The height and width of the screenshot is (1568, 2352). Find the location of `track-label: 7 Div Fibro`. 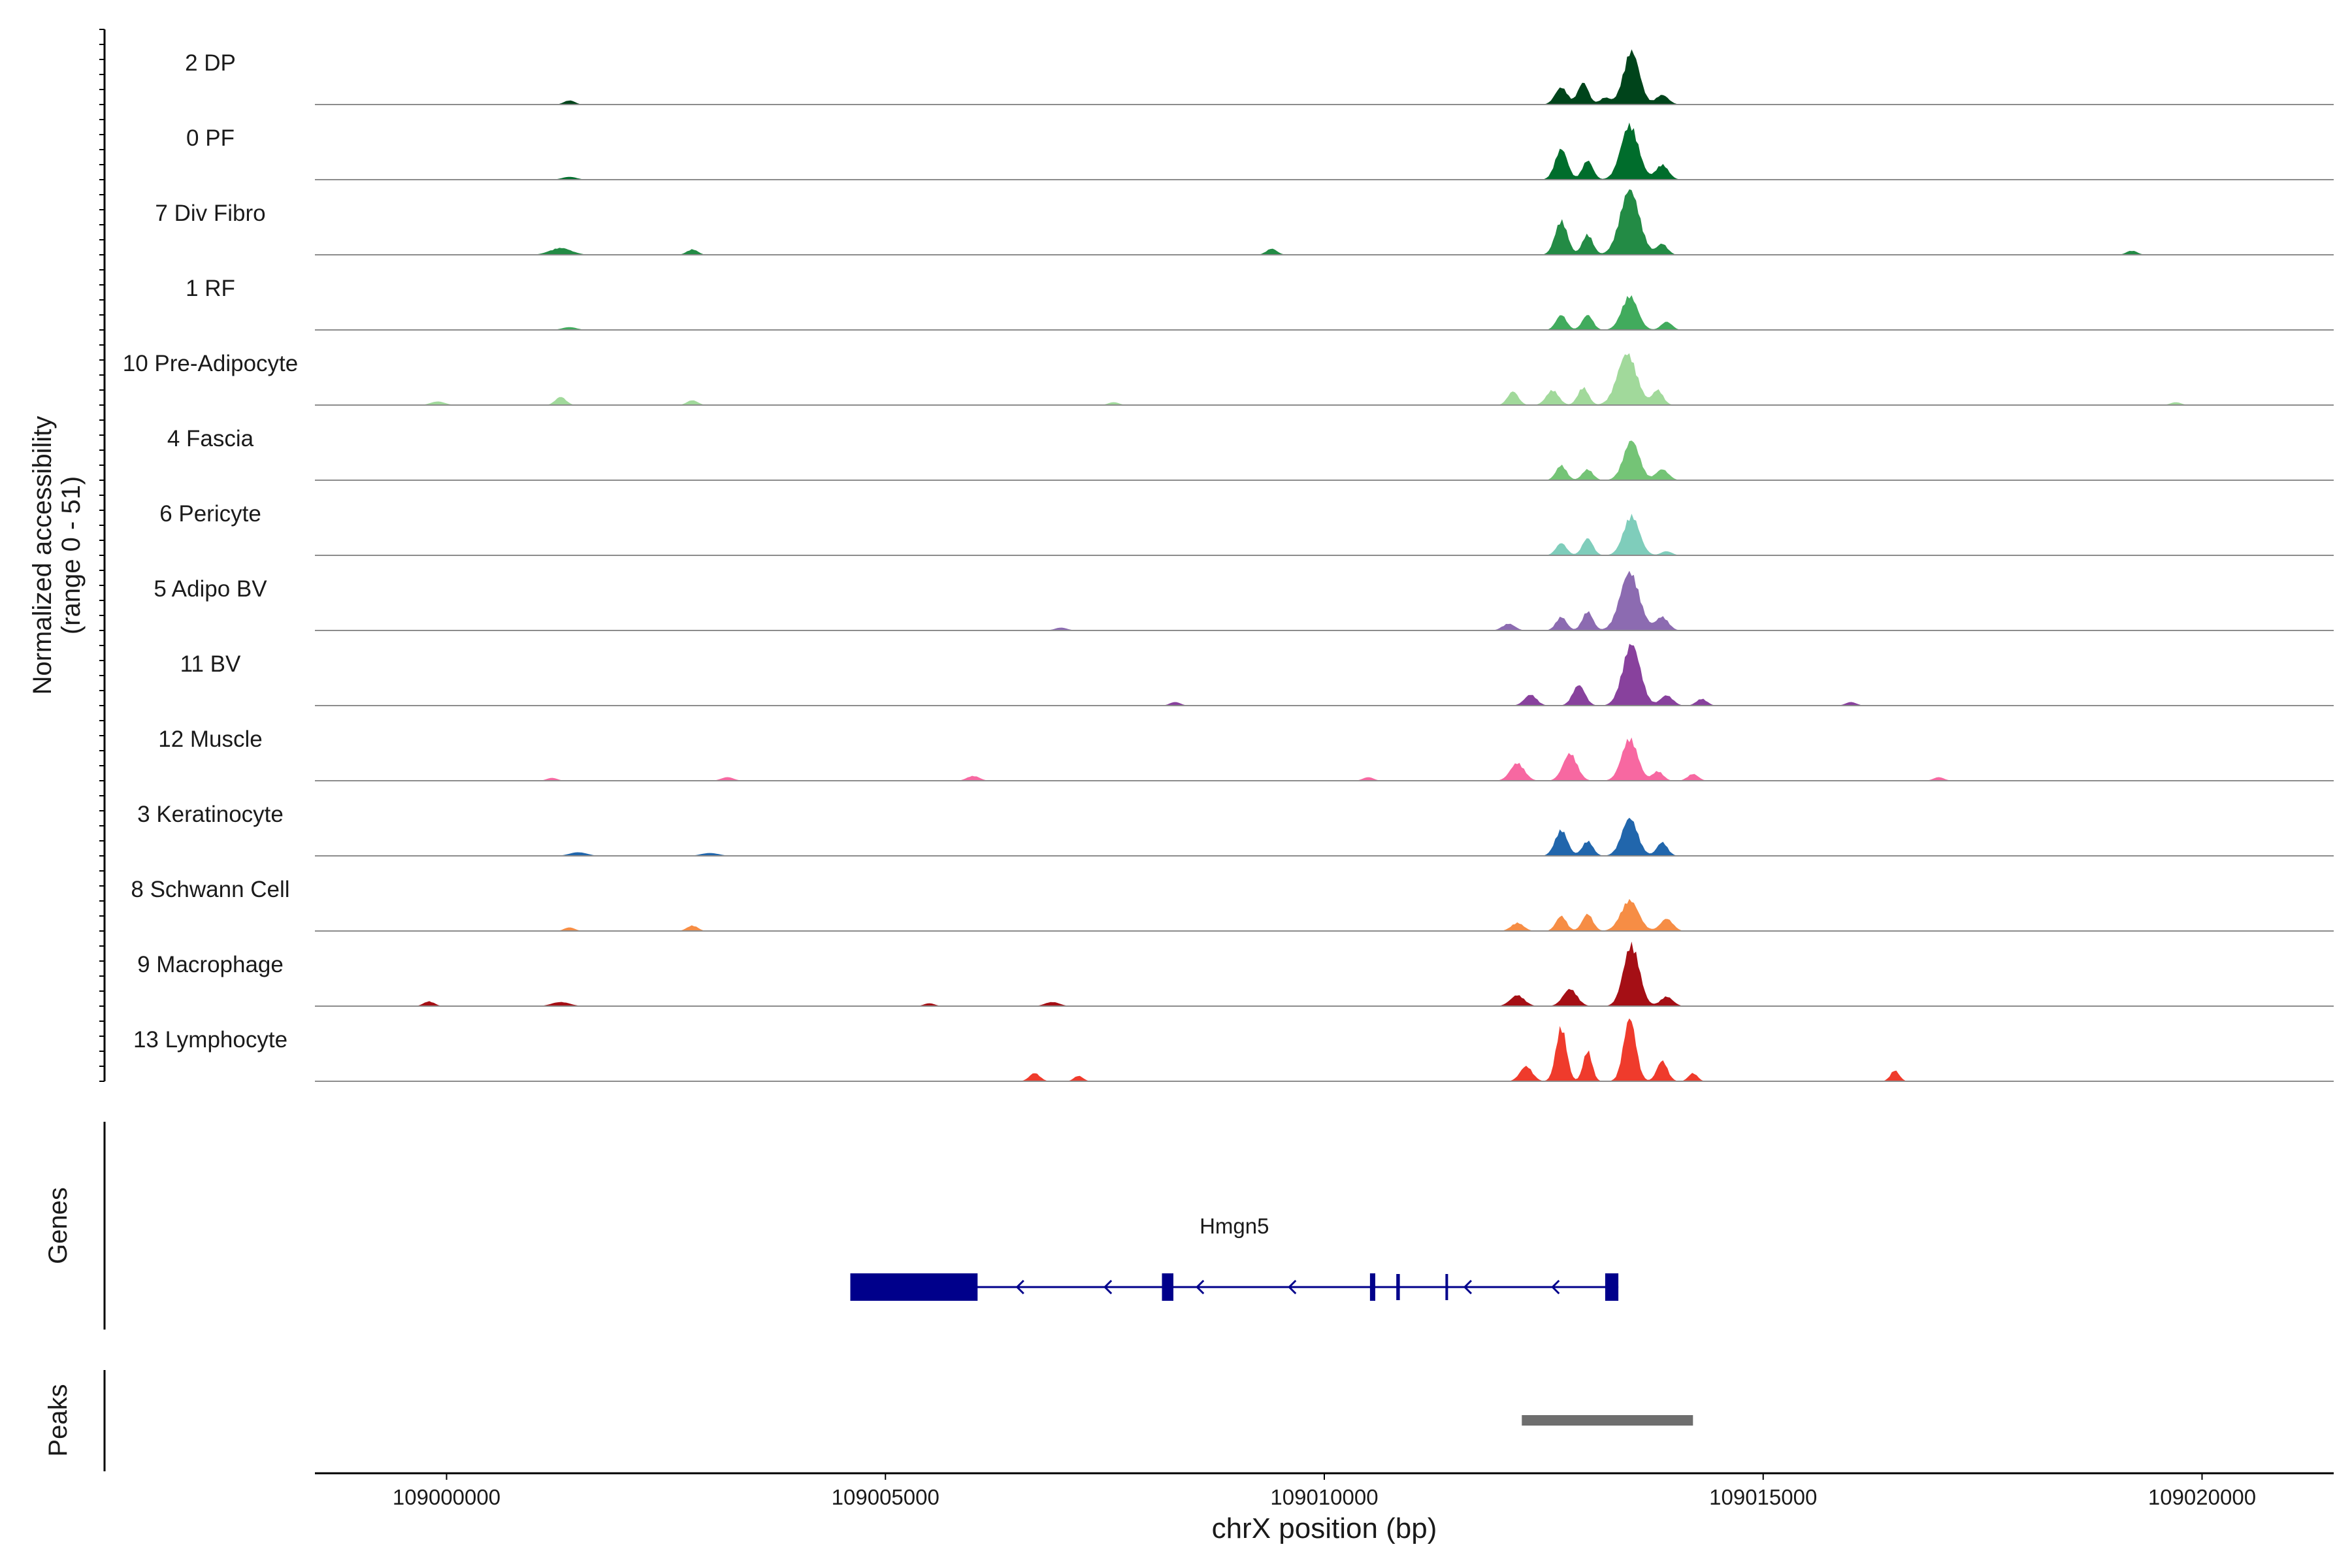

track-label: 7 Div Fibro is located at coordinates (210, 213).